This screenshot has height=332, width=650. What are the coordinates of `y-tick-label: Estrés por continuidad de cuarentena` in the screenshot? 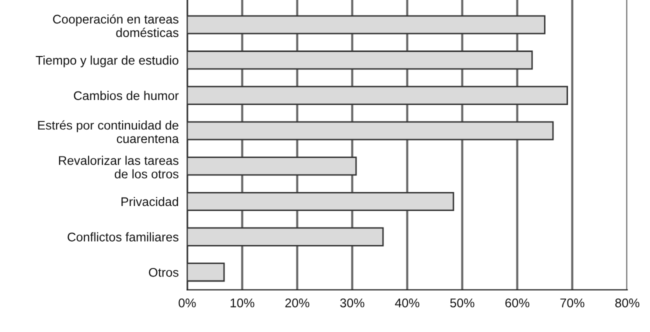 It's located at (108, 132).